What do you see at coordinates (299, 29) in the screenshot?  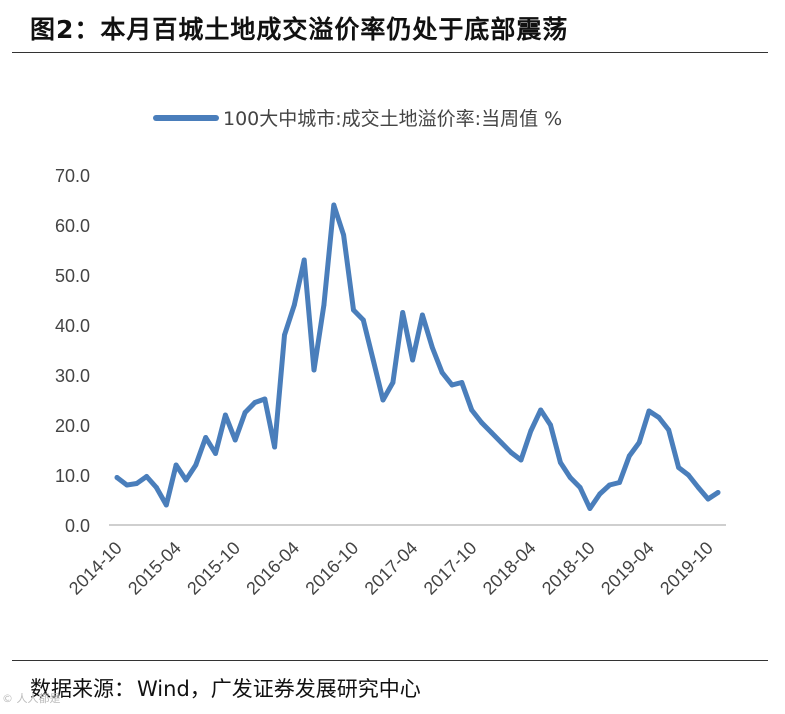 I see `figure-title: 图2：本月百城土地成交溢价率仍处于底部震荡` at bounding box center [299, 29].